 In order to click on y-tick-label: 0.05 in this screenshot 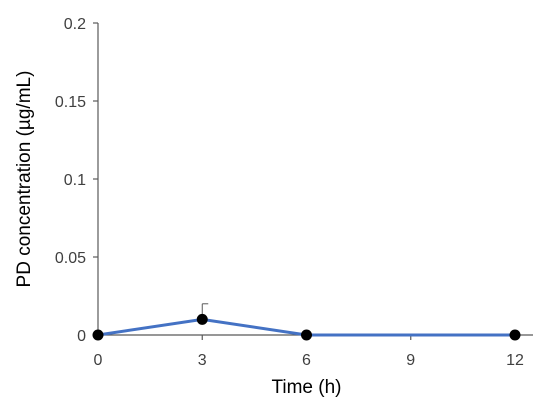, I will do `click(70, 258)`.